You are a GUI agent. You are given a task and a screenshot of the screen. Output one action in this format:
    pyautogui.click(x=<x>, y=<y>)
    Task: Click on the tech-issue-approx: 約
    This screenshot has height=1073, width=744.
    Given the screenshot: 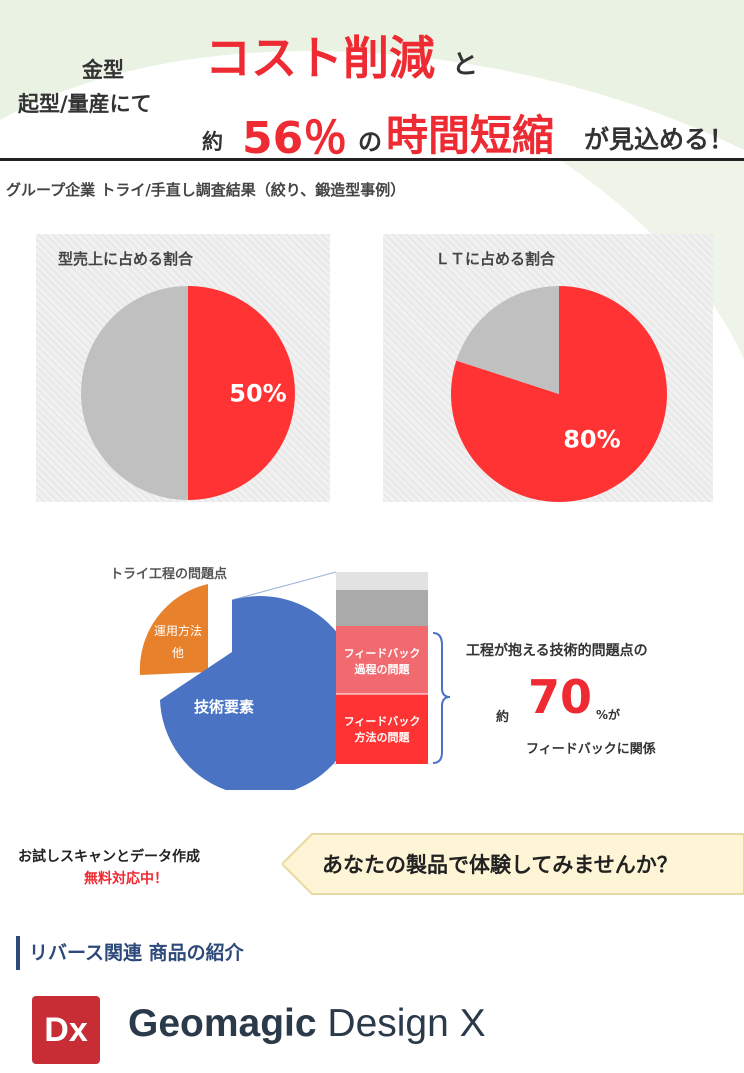 What is the action you would take?
    pyautogui.click(x=503, y=717)
    